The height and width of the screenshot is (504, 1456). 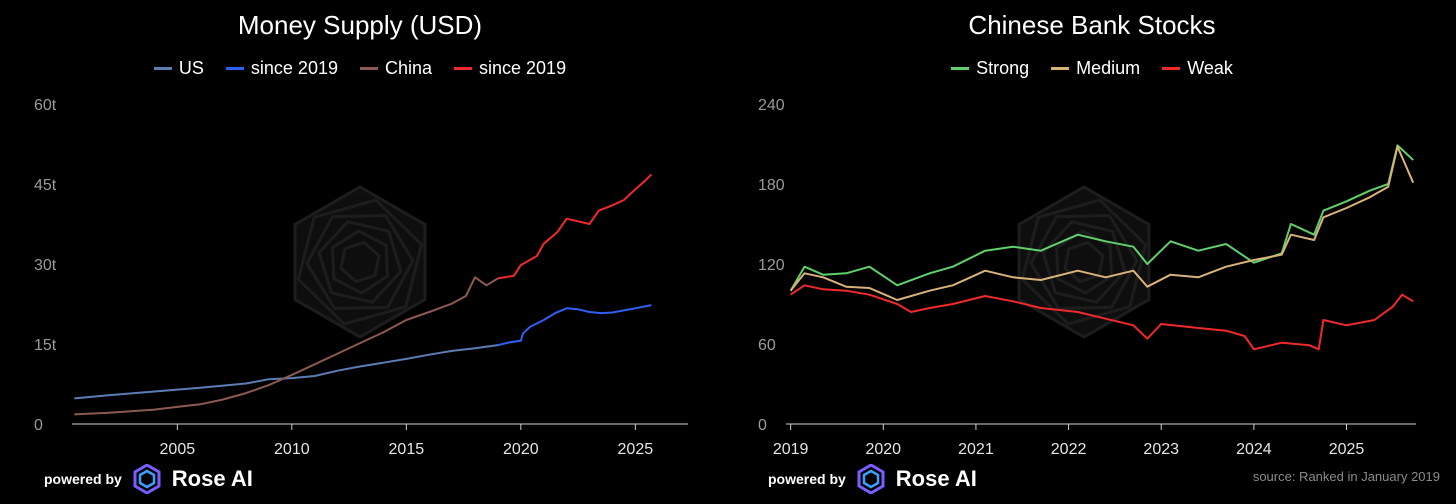 I want to click on x-tick-label: 2019, so click(x=791, y=449).